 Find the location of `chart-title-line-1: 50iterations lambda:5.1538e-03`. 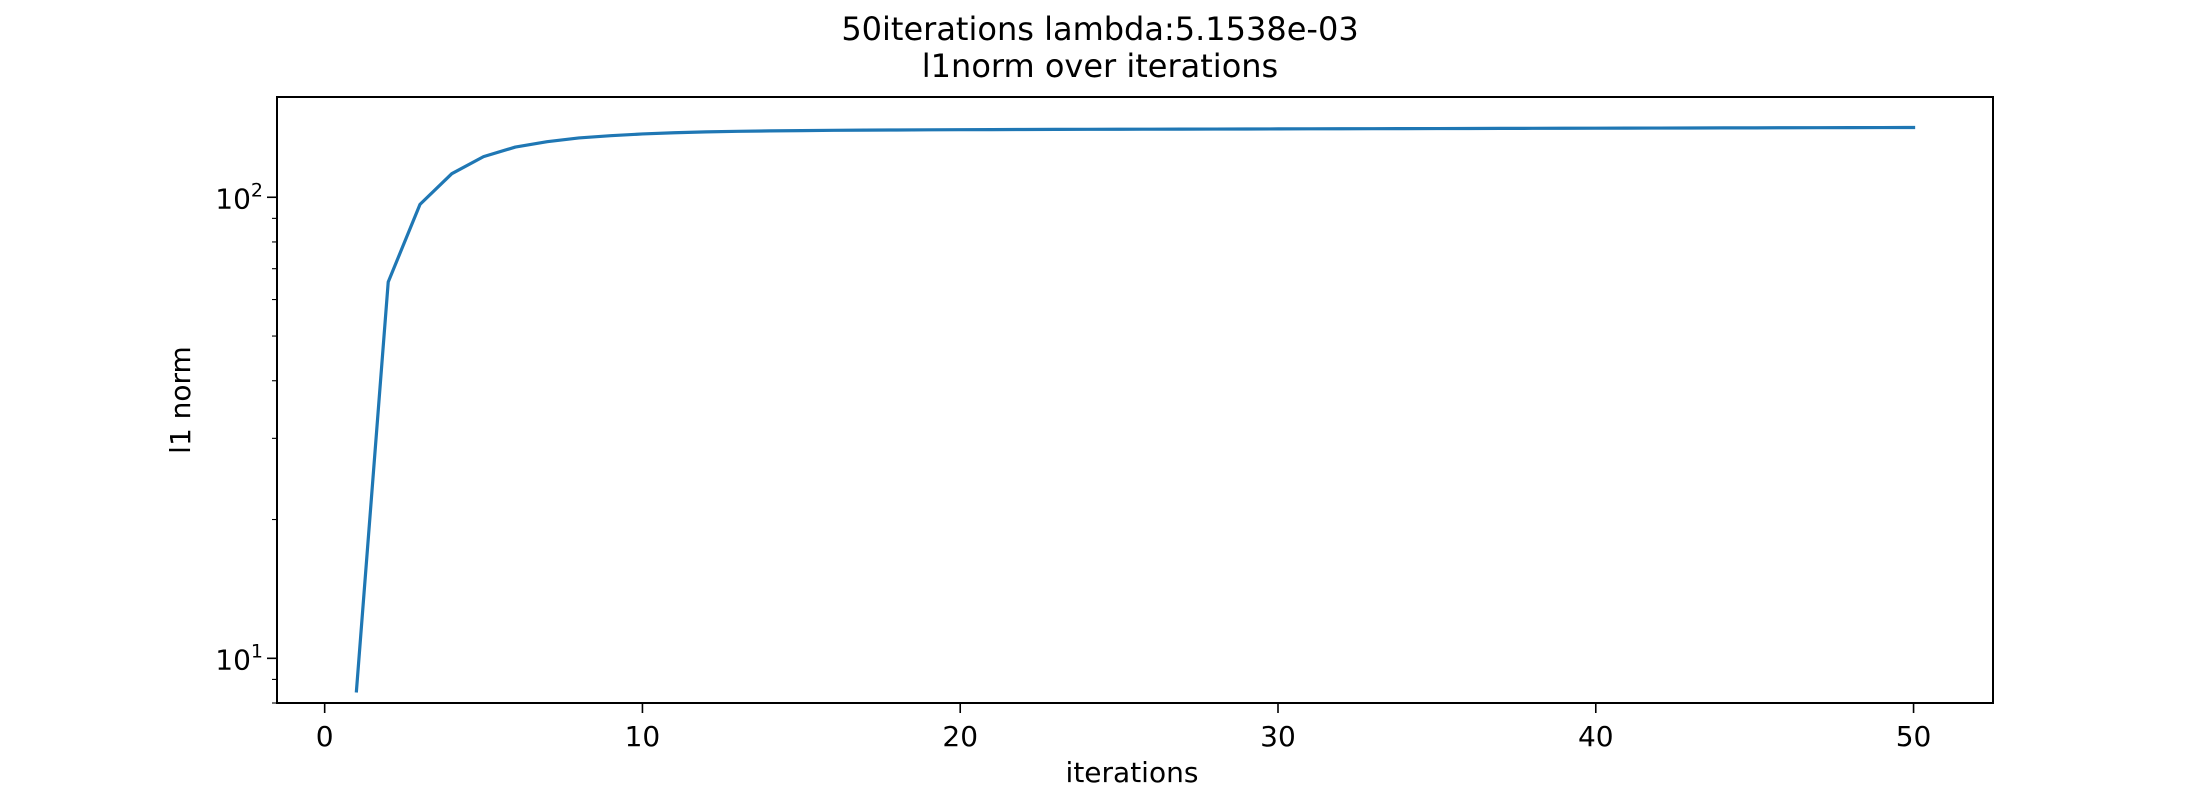

chart-title-line-1: 50iterations lambda:5.1538e-03 is located at coordinates (1099, 29).